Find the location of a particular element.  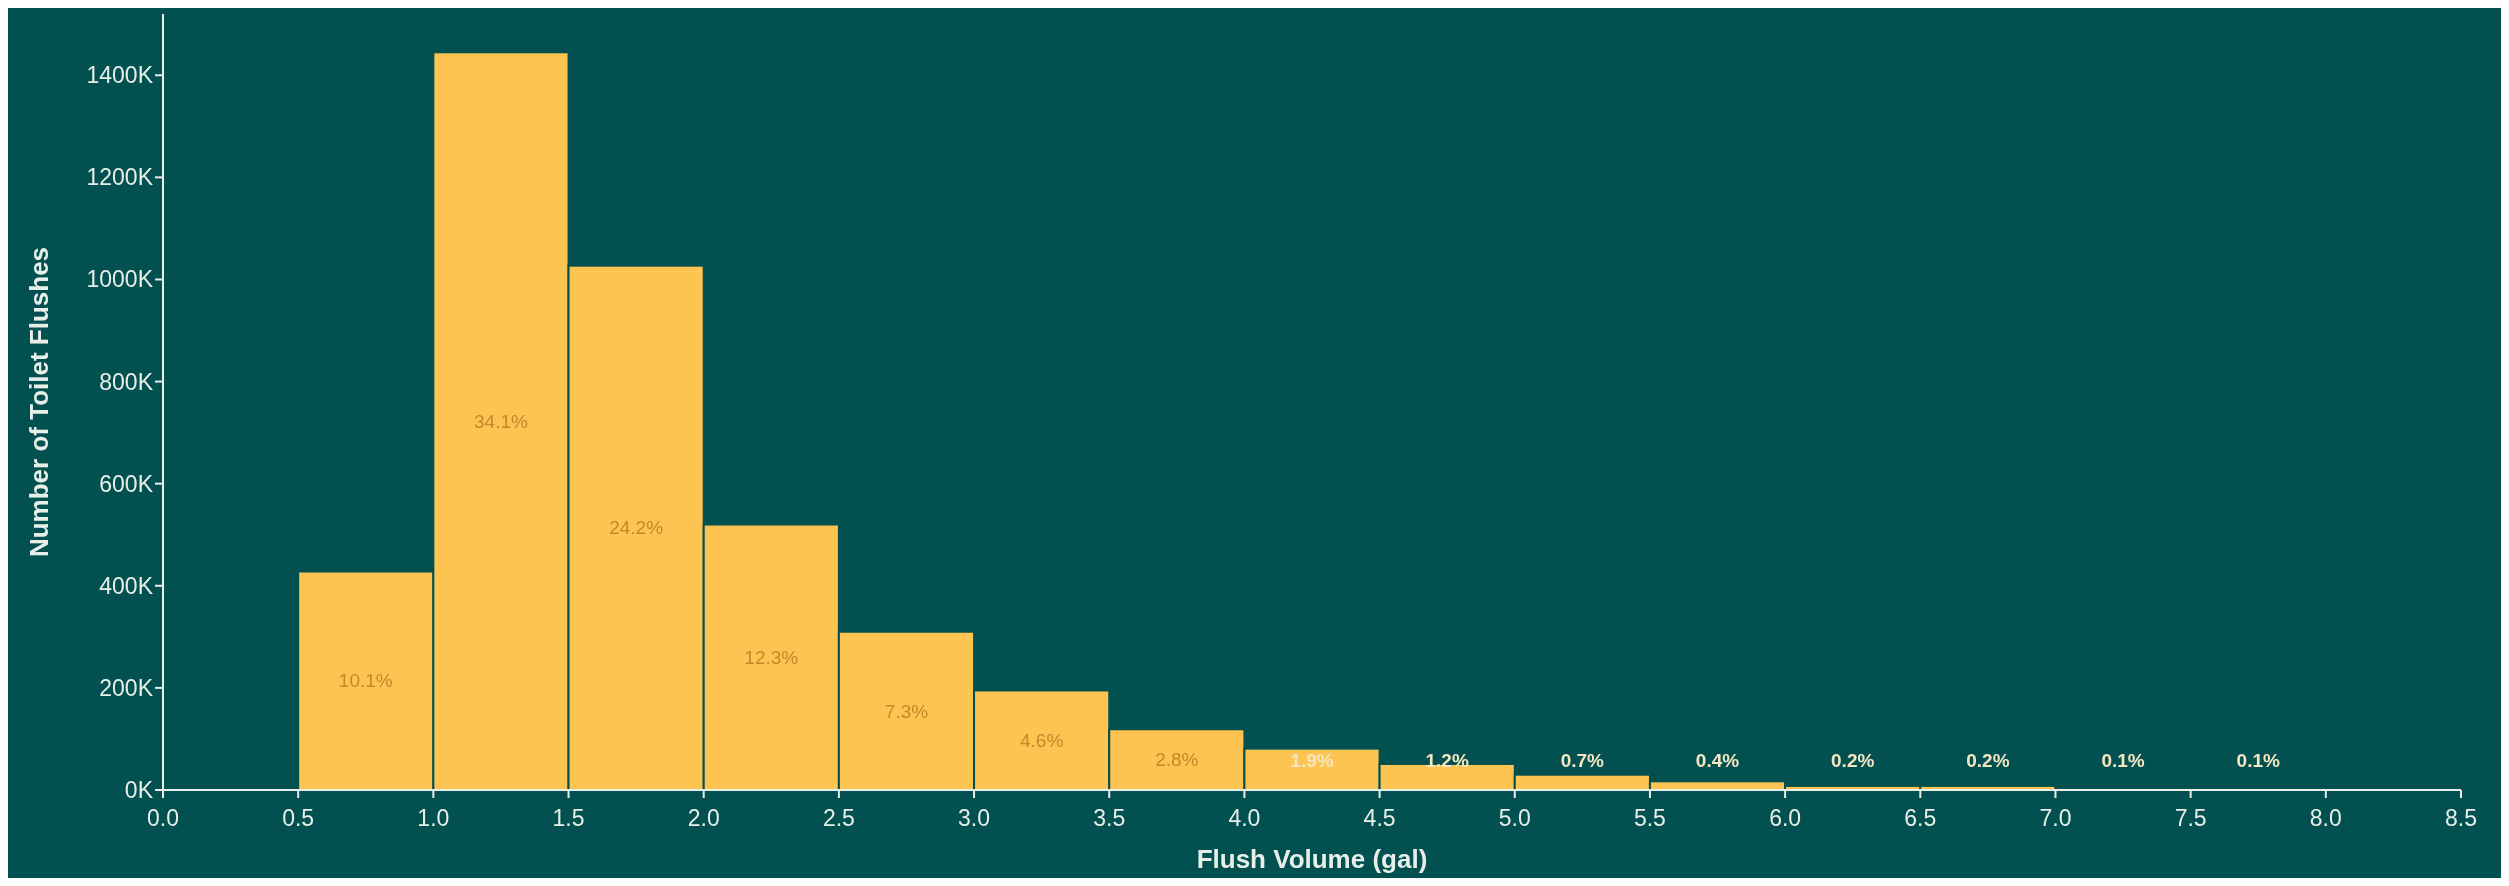

y-tick-label: 1200K is located at coordinates (120, 177).